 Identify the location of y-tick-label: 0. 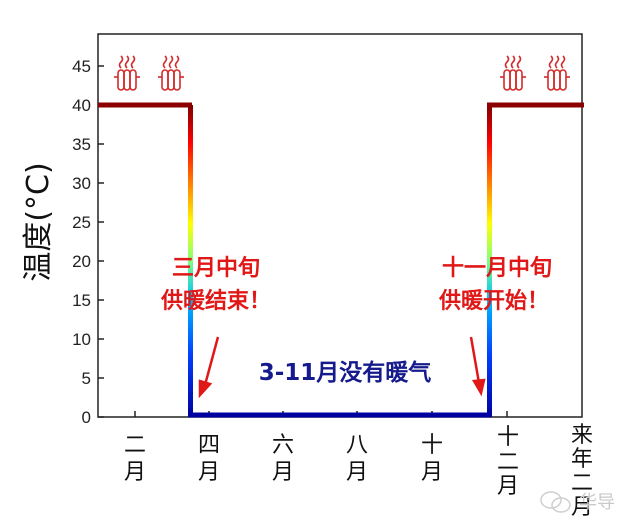
(86, 417).